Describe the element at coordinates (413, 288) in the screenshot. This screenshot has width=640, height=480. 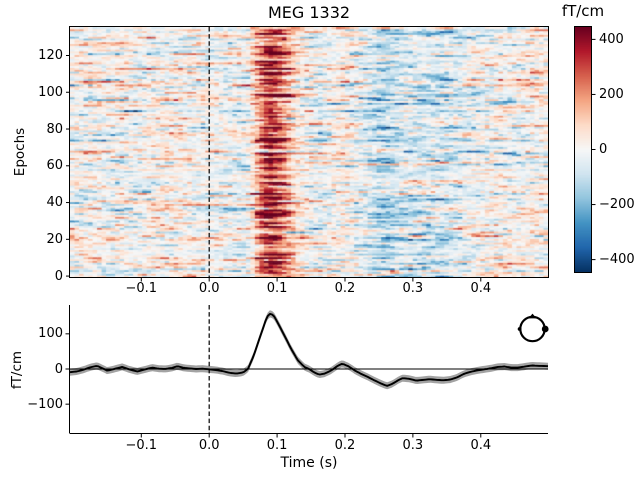
I see `epochs-xtick-label: 0.3` at that location.